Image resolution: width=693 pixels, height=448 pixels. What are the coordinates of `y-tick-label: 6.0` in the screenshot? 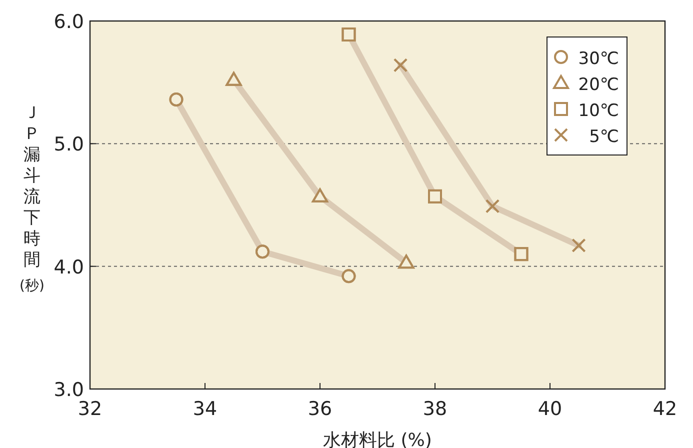 It's located at (69, 22).